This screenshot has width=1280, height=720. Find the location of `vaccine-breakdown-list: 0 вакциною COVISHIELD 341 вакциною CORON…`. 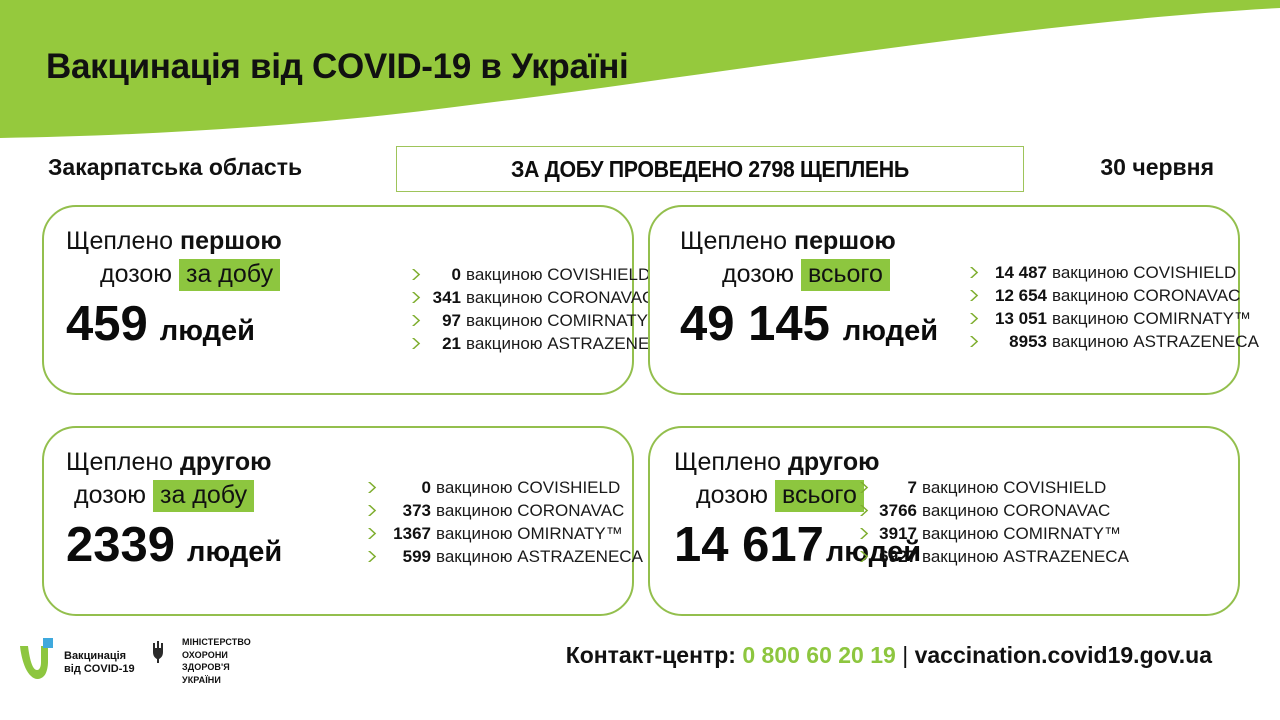

vaccine-breakdown-list: 0 вакциною COVISHIELD 341 вакциною CORON… is located at coordinates (541, 311).